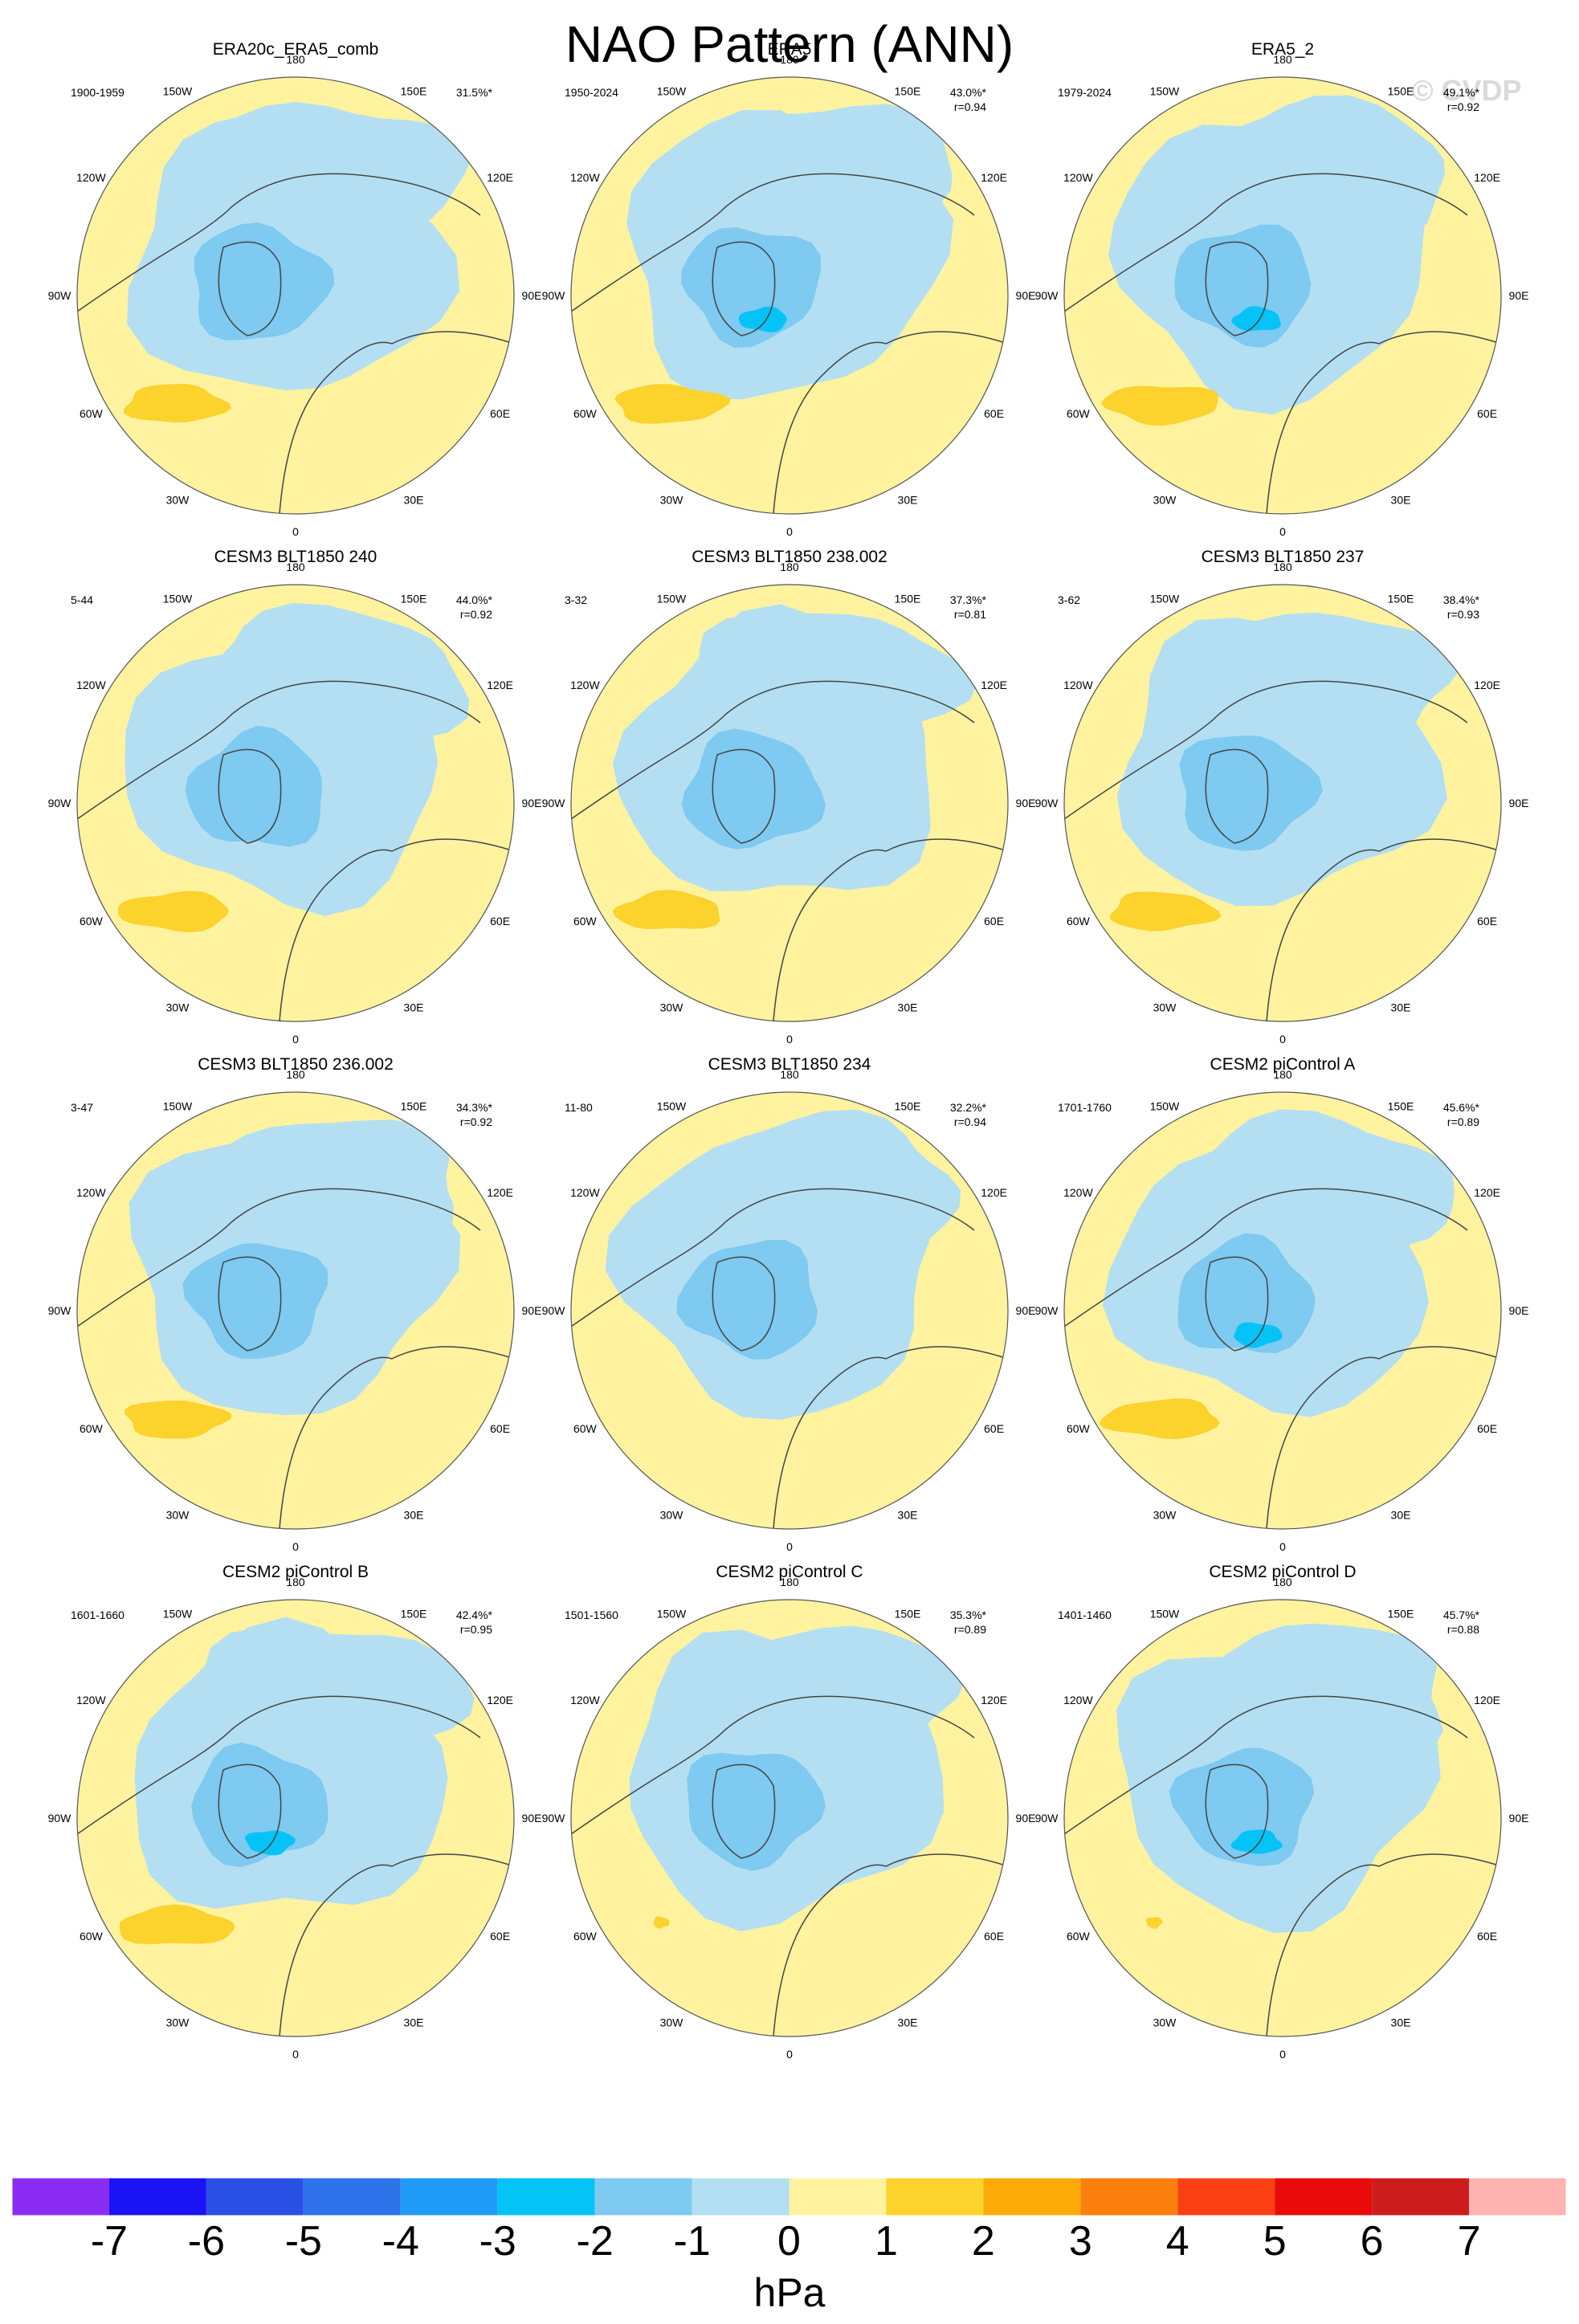 The height and width of the screenshot is (2324, 1579). Describe the element at coordinates (1469, 2242) in the screenshot. I see `colorbar-tick-label: 7` at that location.